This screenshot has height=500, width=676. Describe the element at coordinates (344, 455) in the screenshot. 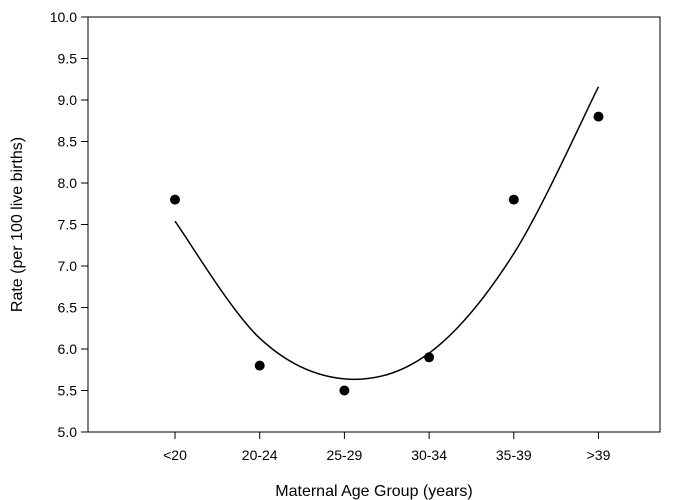

I see `x-tick-label: 25-29` at that location.